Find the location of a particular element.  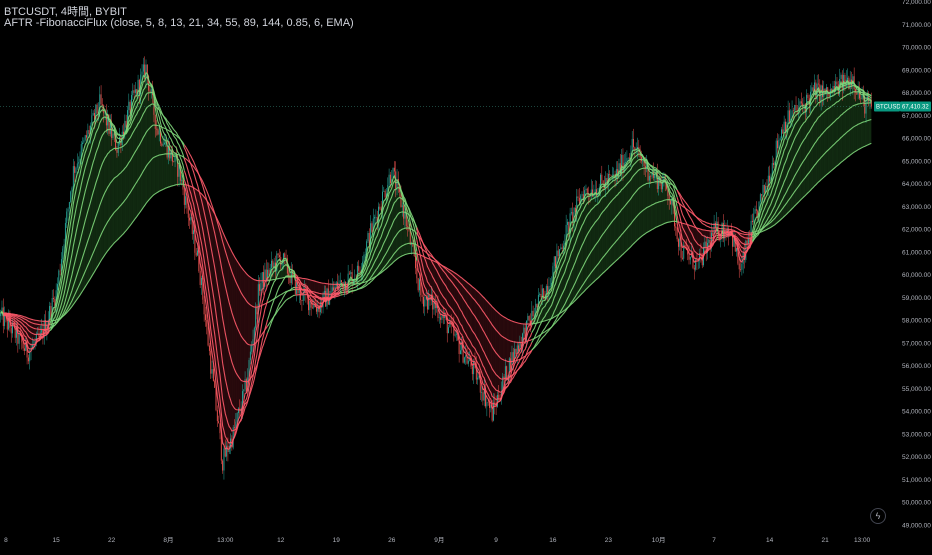

time-tick-label: 12 is located at coordinates (281, 540).